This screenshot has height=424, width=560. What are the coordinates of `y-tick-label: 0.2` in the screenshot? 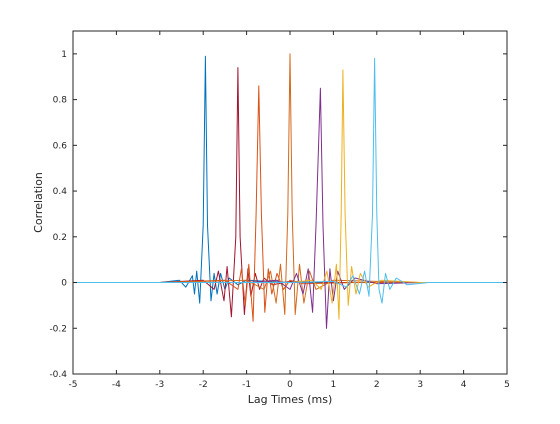 It's located at (60, 238).